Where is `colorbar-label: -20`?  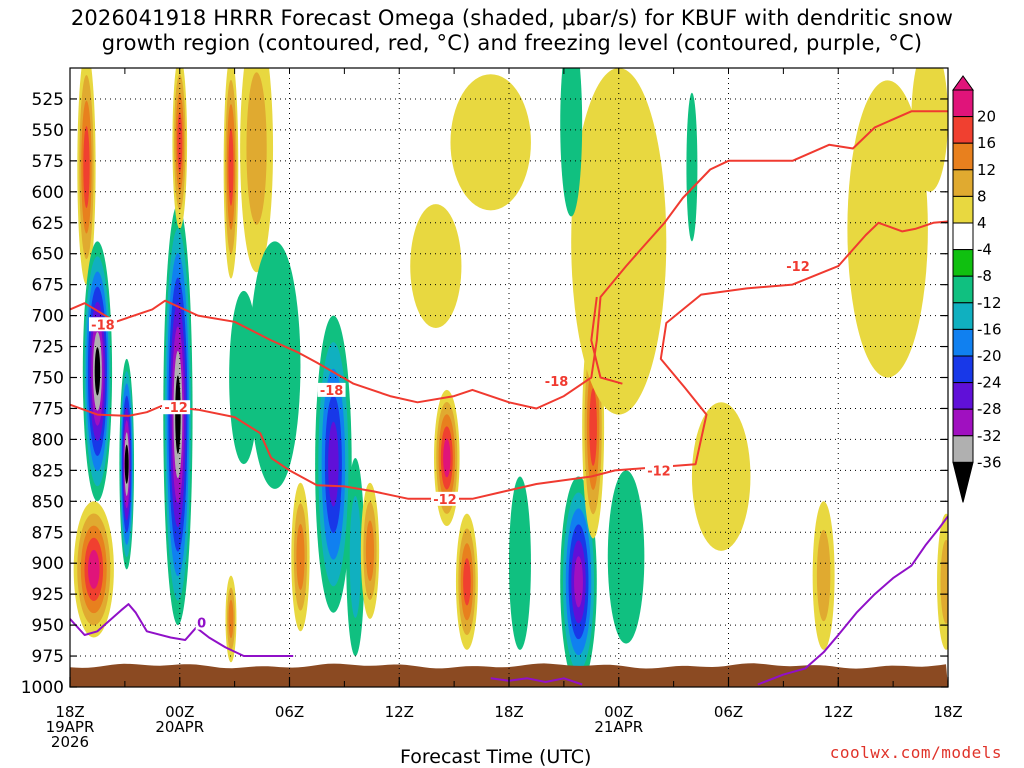 colorbar-label: -20 is located at coordinates (989, 356).